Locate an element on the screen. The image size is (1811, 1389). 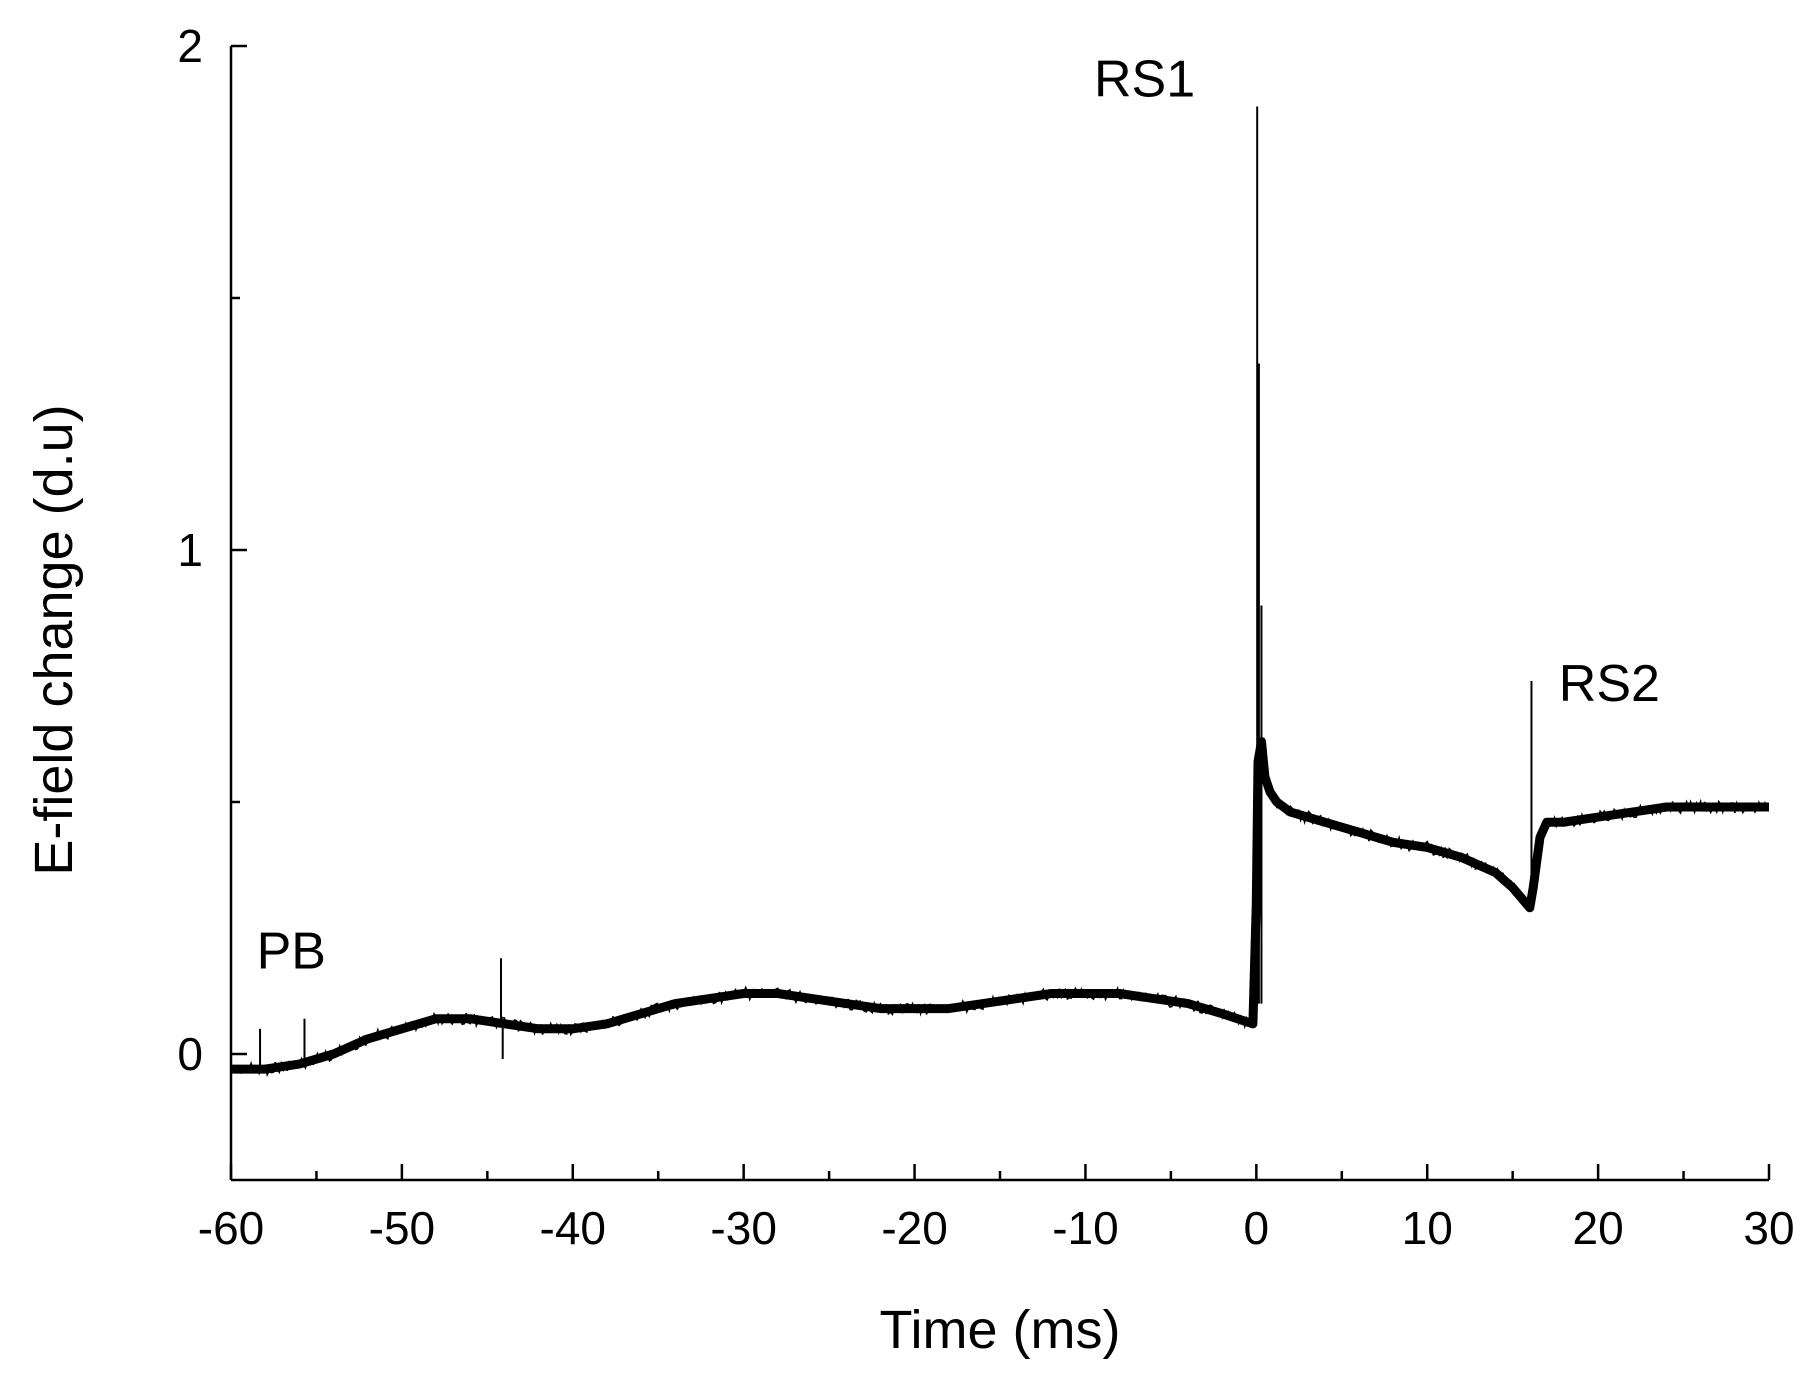
x-tick-label: -20 is located at coordinates (914, 1228).